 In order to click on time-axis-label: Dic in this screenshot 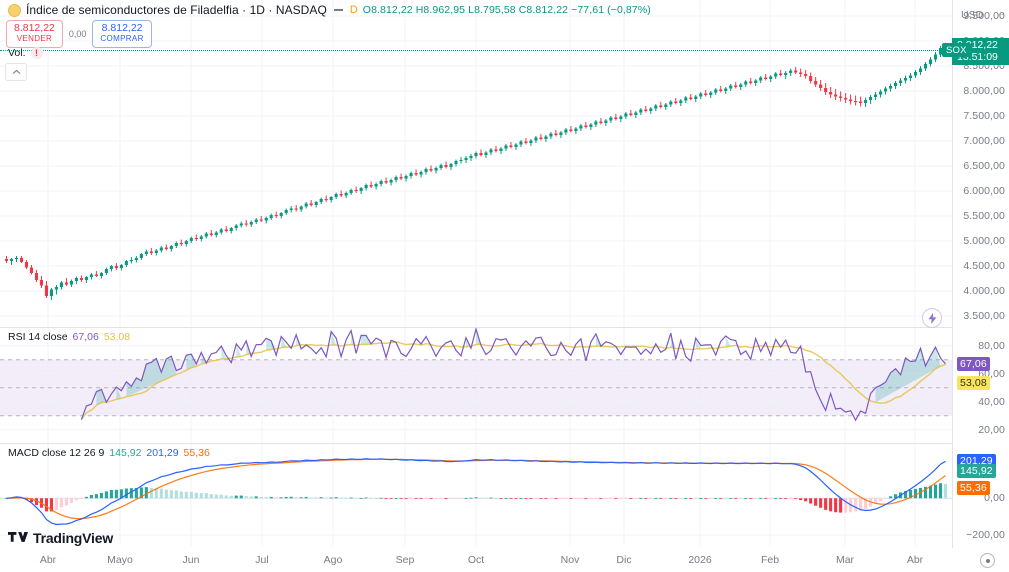, I will do `click(624, 560)`.